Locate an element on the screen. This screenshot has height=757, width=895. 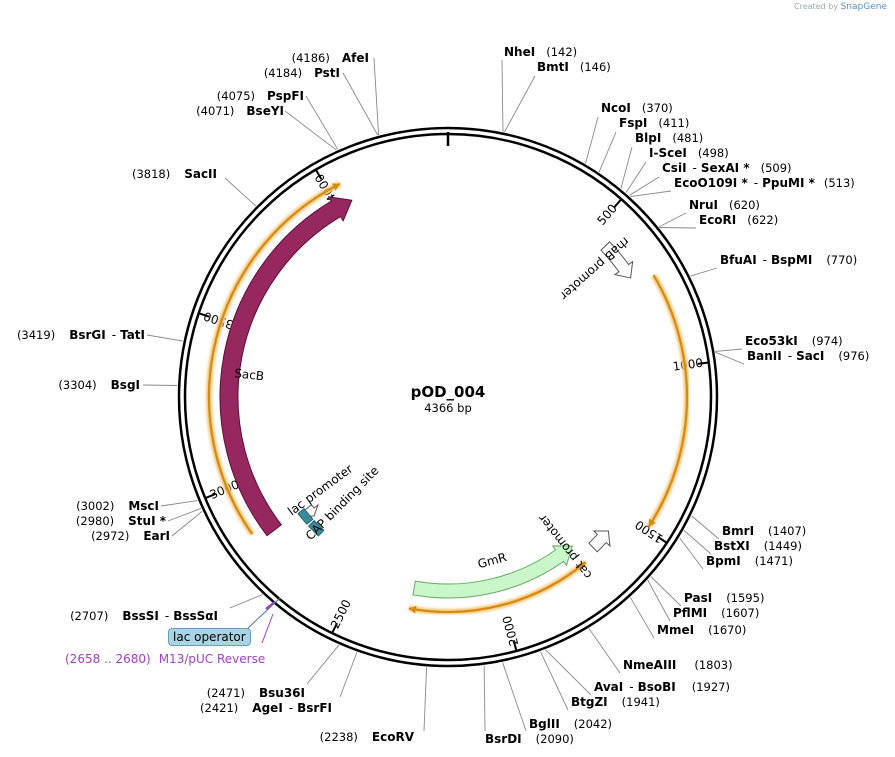
site-bsu36i: Bsu36I is located at coordinates (282, 693).